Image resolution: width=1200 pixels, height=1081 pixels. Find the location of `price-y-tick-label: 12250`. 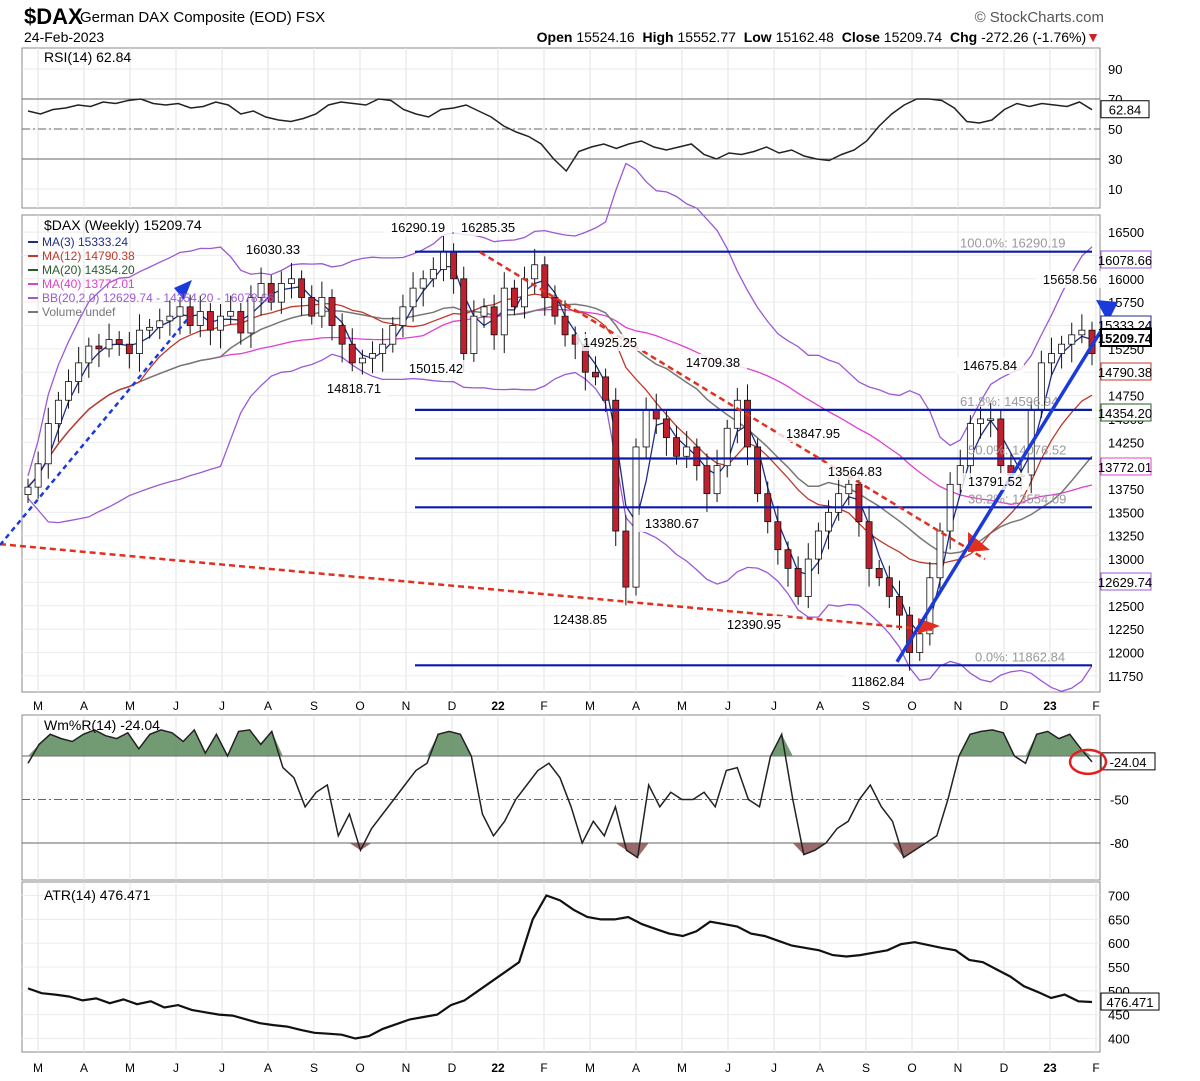

price-y-tick-label: 12250 is located at coordinates (1126, 629).